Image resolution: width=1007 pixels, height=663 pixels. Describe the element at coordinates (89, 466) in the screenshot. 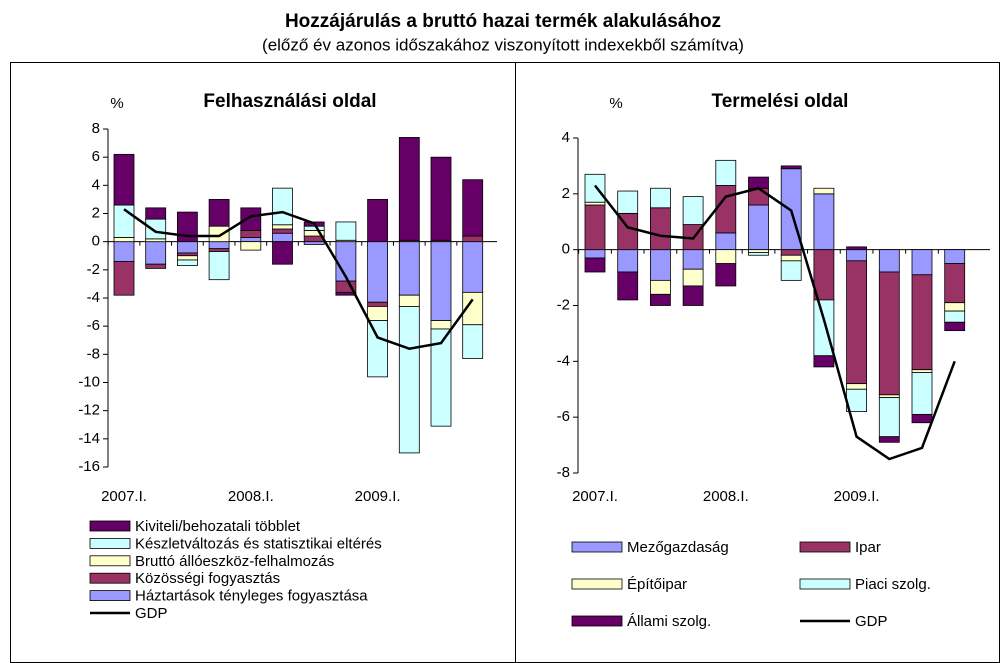

I see `y-tick-label: -16` at that location.